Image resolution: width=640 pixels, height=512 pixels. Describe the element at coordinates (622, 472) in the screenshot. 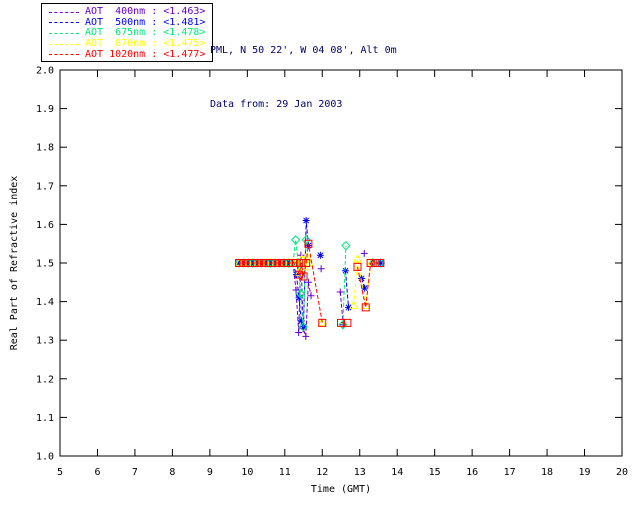

I see `x-tick-label: 20` at that location.